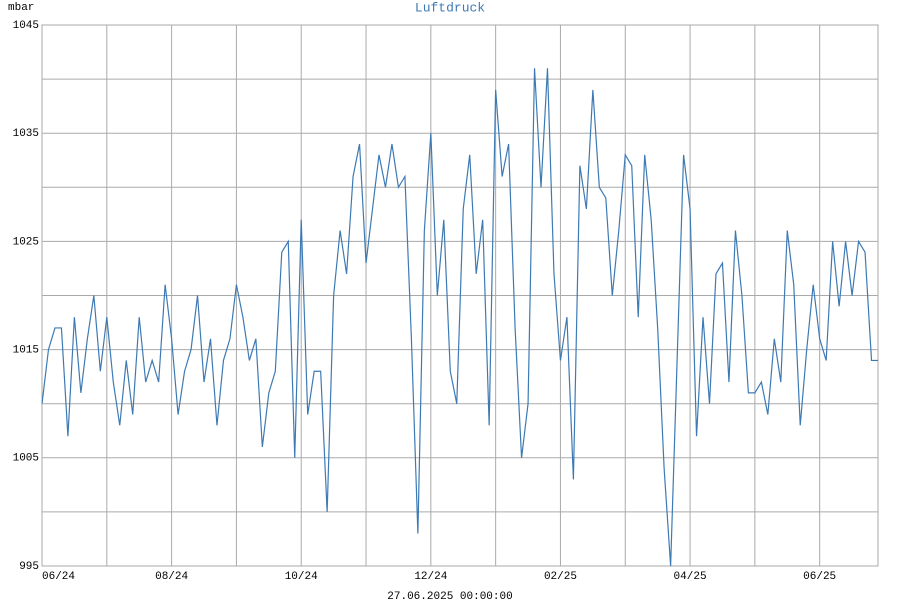 This screenshot has height=605, width=900. Describe the element at coordinates (430, 577) in the screenshot. I see `x-tick-label: 12/24` at that location.